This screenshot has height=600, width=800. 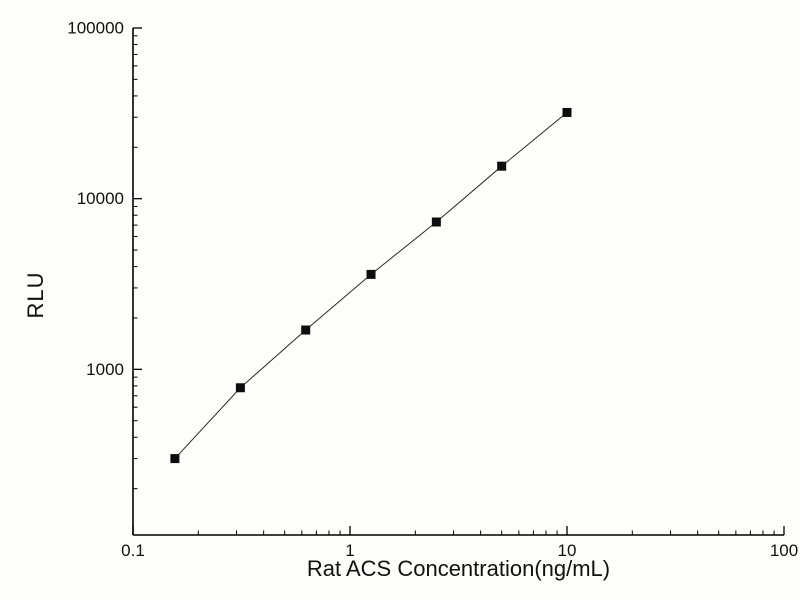 I want to click on y-tick-label: 10000, so click(x=100, y=198).